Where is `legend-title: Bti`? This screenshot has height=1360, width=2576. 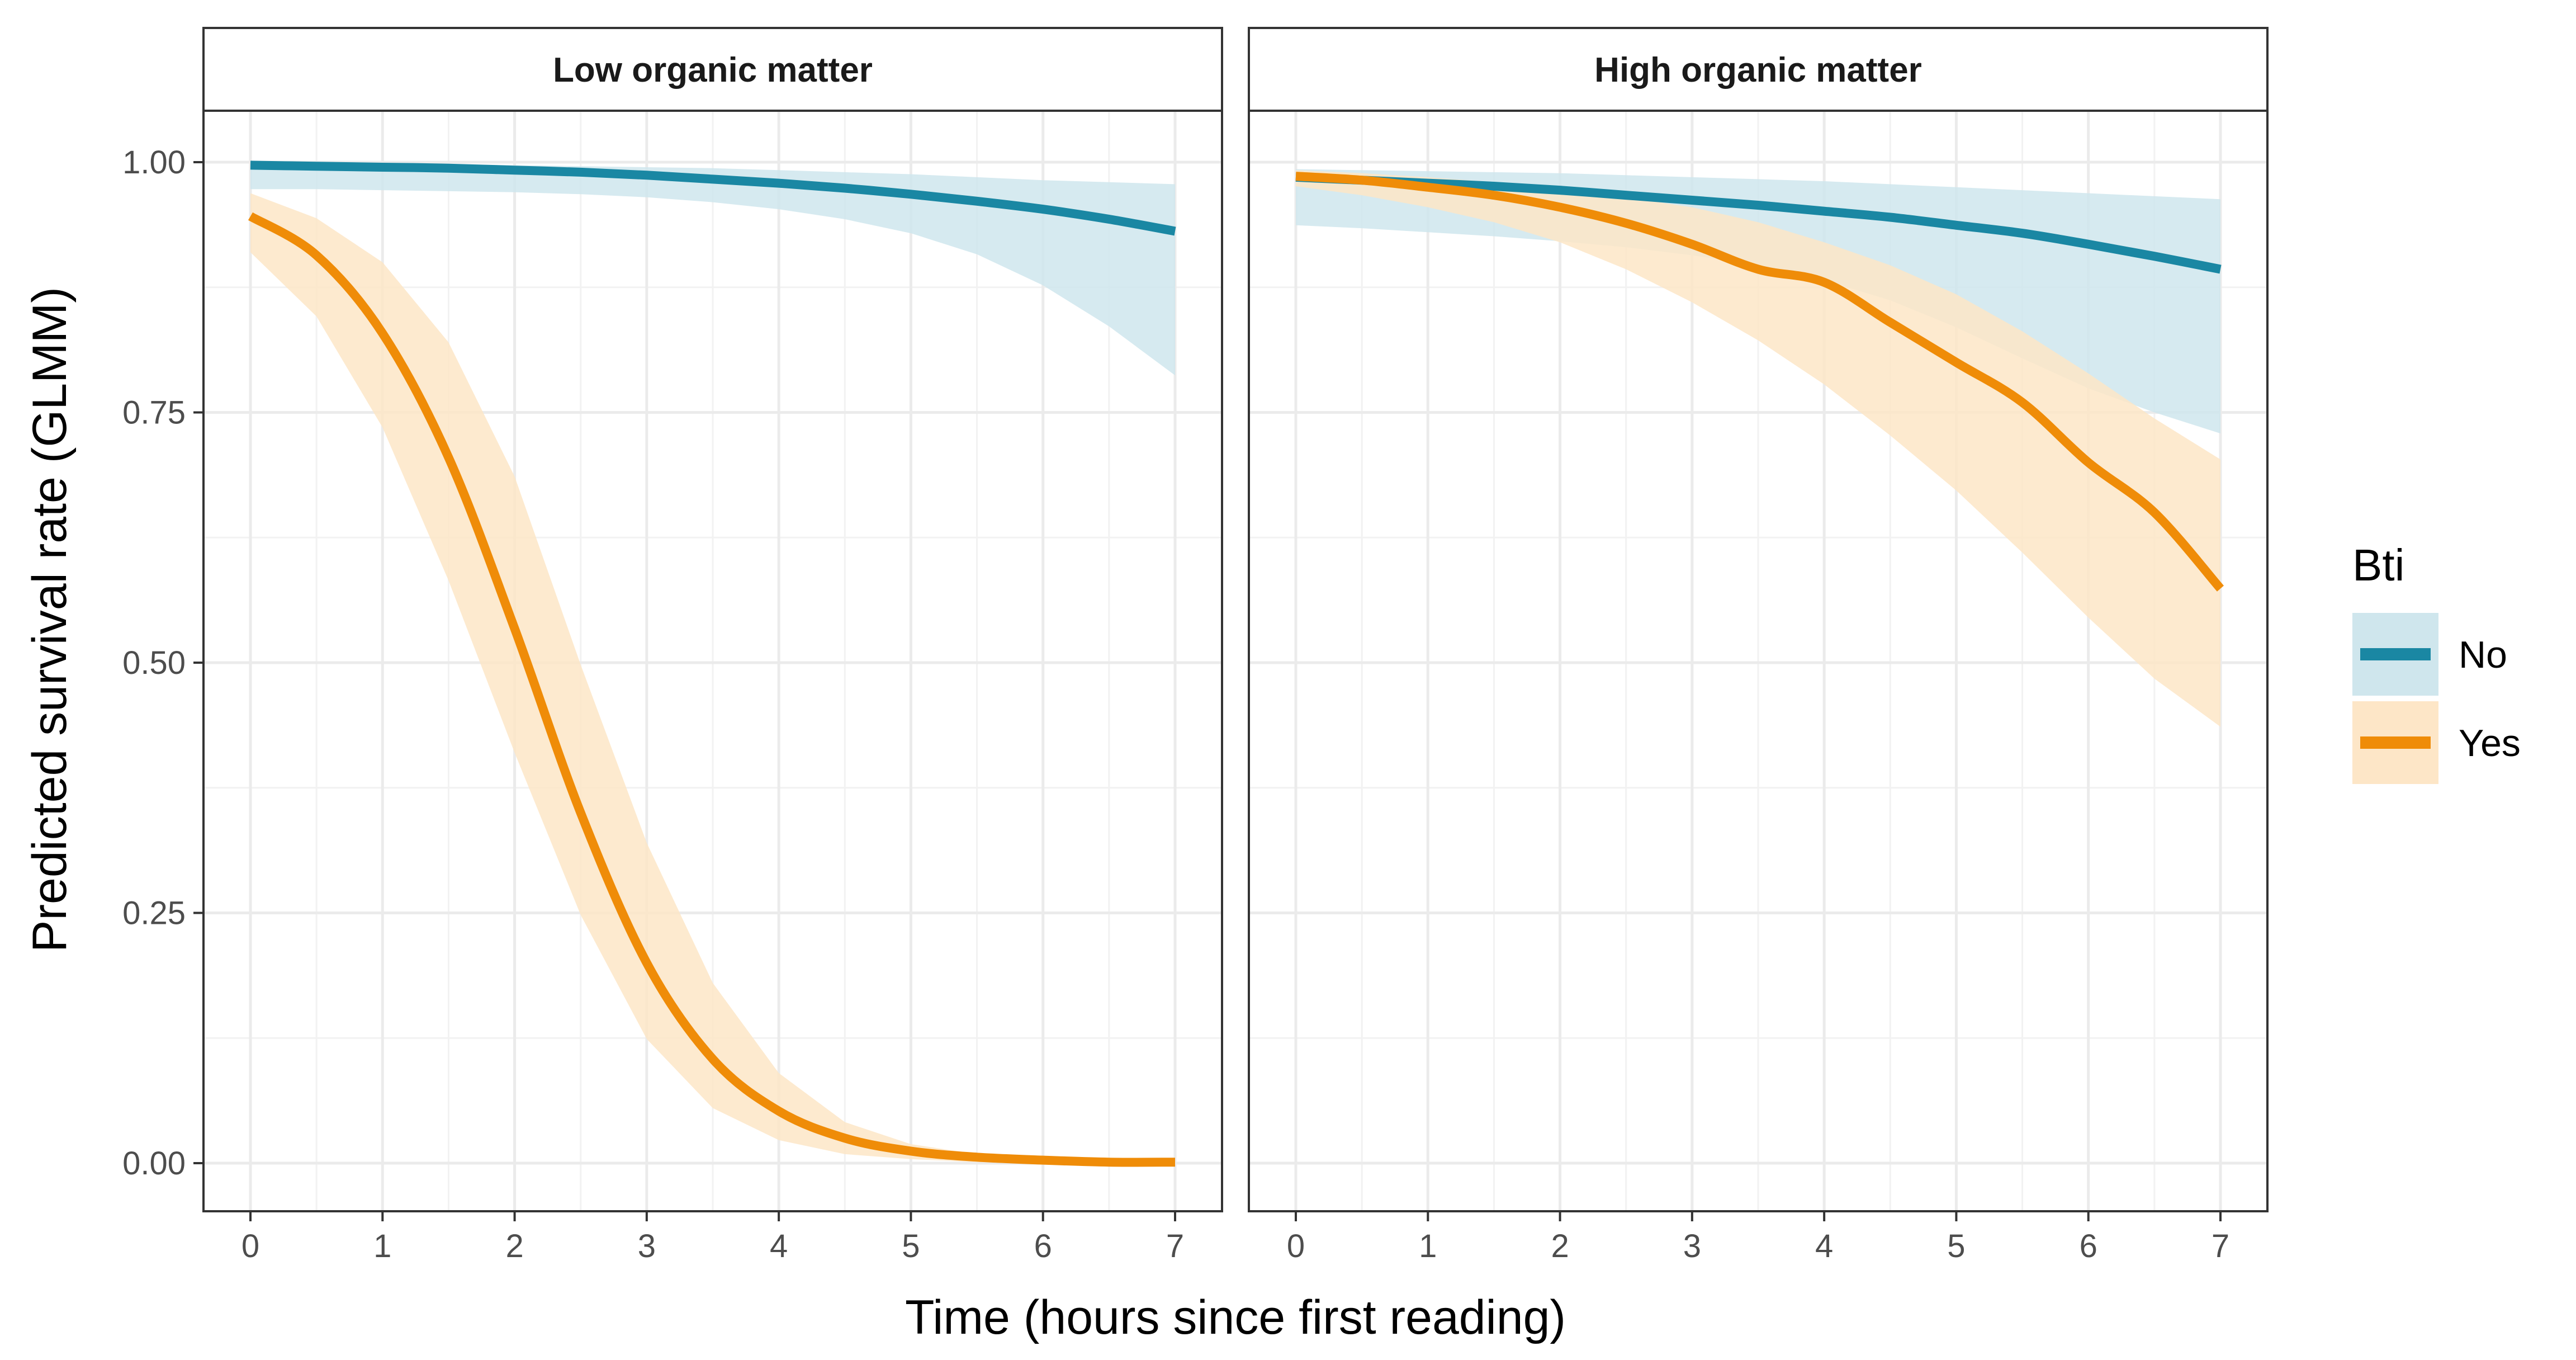 legend-title: Bti is located at coordinates (2378, 565).